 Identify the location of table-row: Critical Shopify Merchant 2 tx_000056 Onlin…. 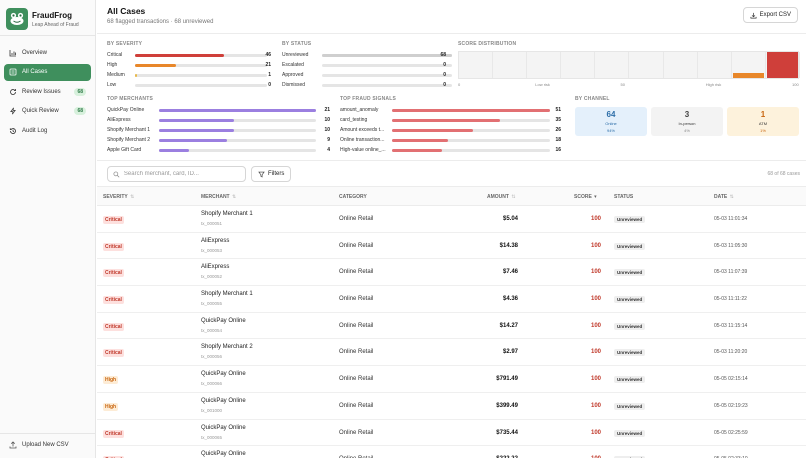
(451, 353).